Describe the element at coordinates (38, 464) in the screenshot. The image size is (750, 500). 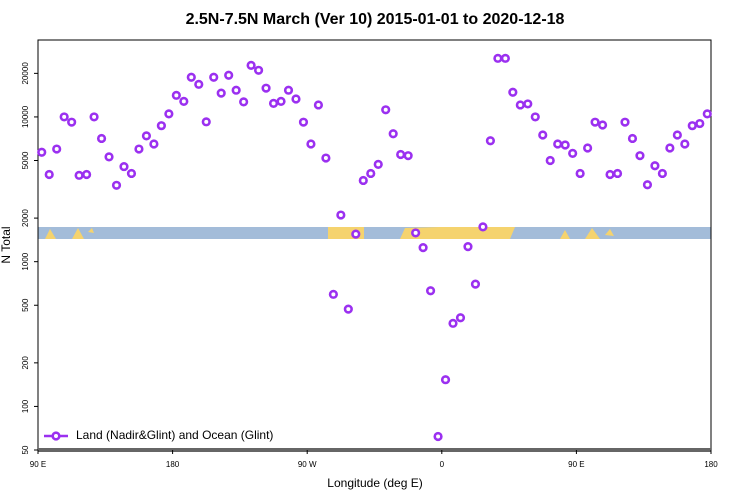
I see `x-tick-label: 90 E` at that location.